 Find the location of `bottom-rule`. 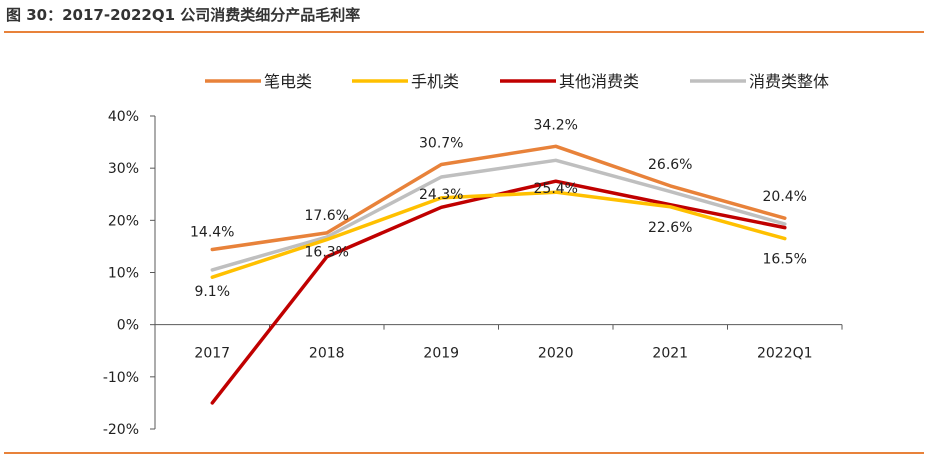

bottom-rule is located at coordinates (464, 453).